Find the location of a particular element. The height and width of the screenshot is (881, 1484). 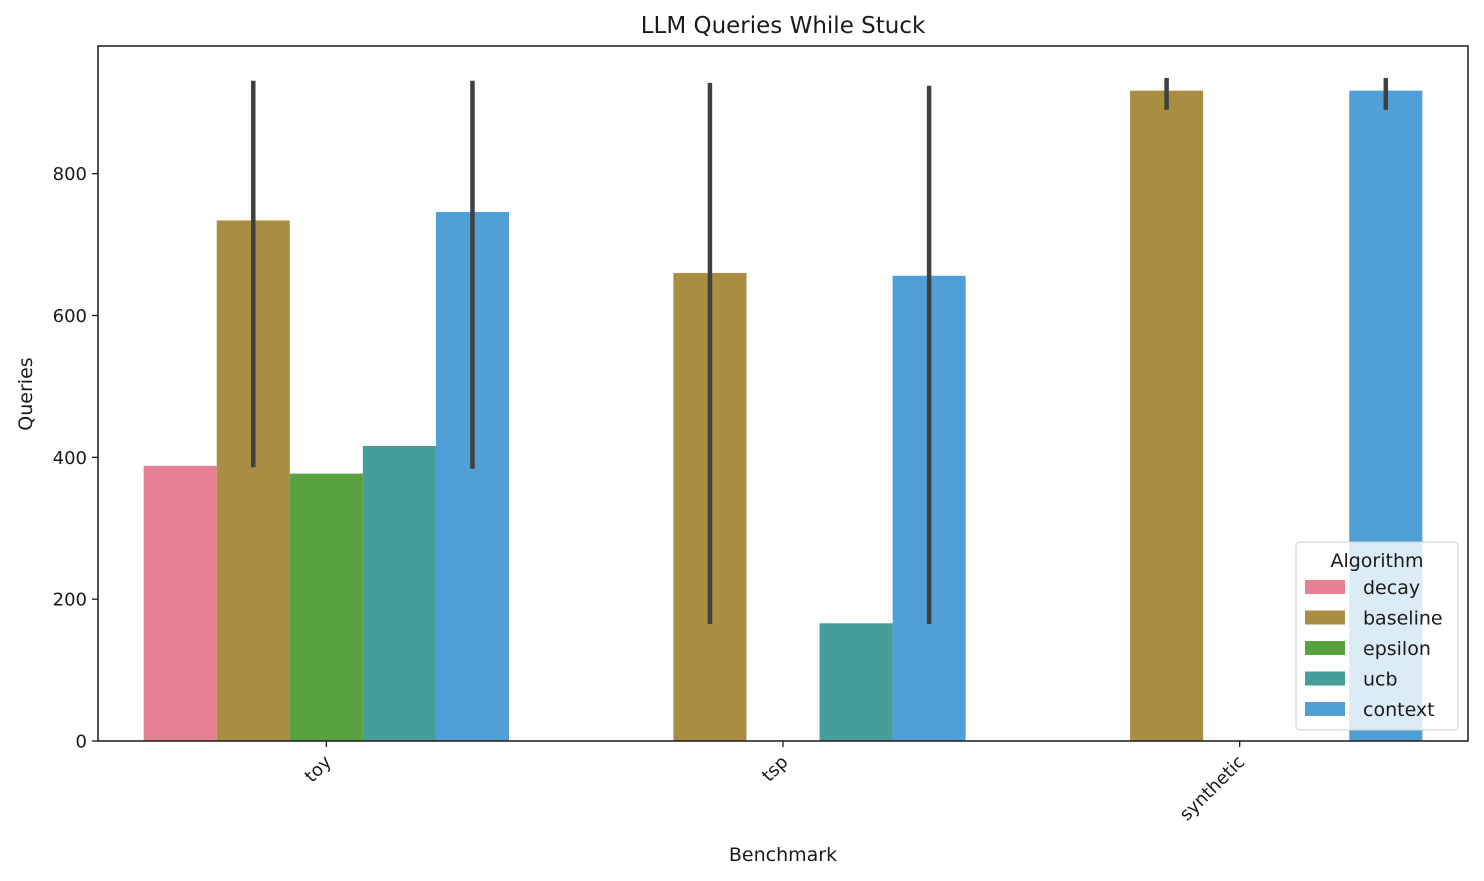

bar-decay-toy is located at coordinates (180, 603).